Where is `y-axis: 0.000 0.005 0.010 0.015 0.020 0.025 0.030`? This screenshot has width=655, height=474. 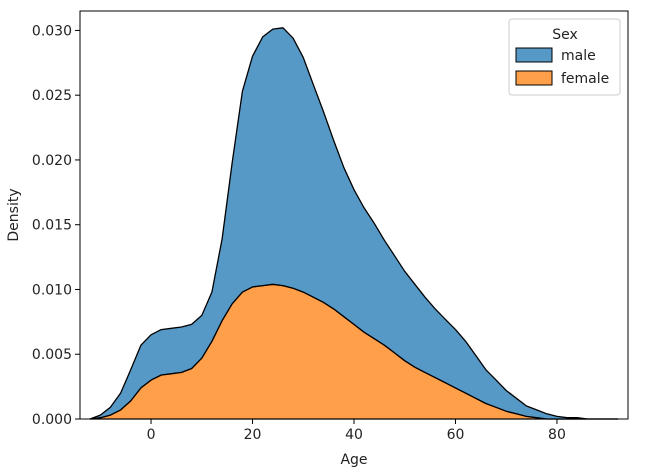 y-axis: 0.000 0.005 0.010 0.015 0.020 0.025 0.030 is located at coordinates (56, 225).